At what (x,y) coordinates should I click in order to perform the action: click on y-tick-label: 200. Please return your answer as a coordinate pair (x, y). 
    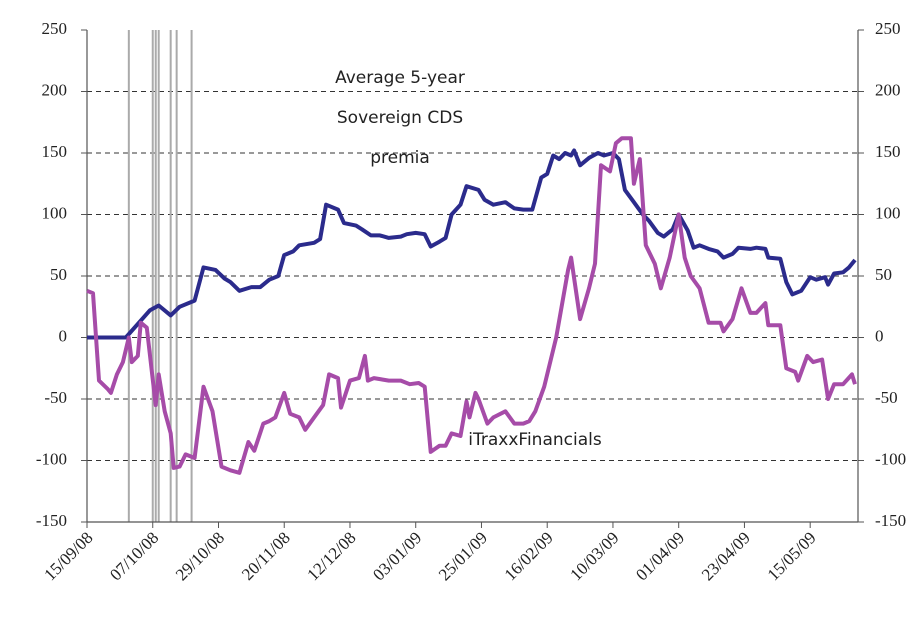
    Looking at the image, I should click on (55, 89).